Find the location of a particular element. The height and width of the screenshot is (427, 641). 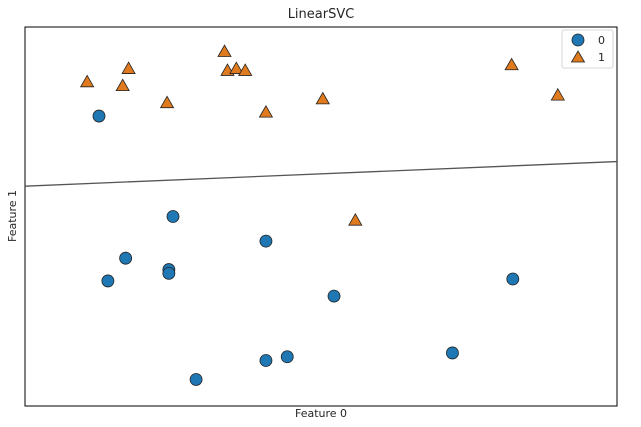

legend-box is located at coordinates (587, 49).